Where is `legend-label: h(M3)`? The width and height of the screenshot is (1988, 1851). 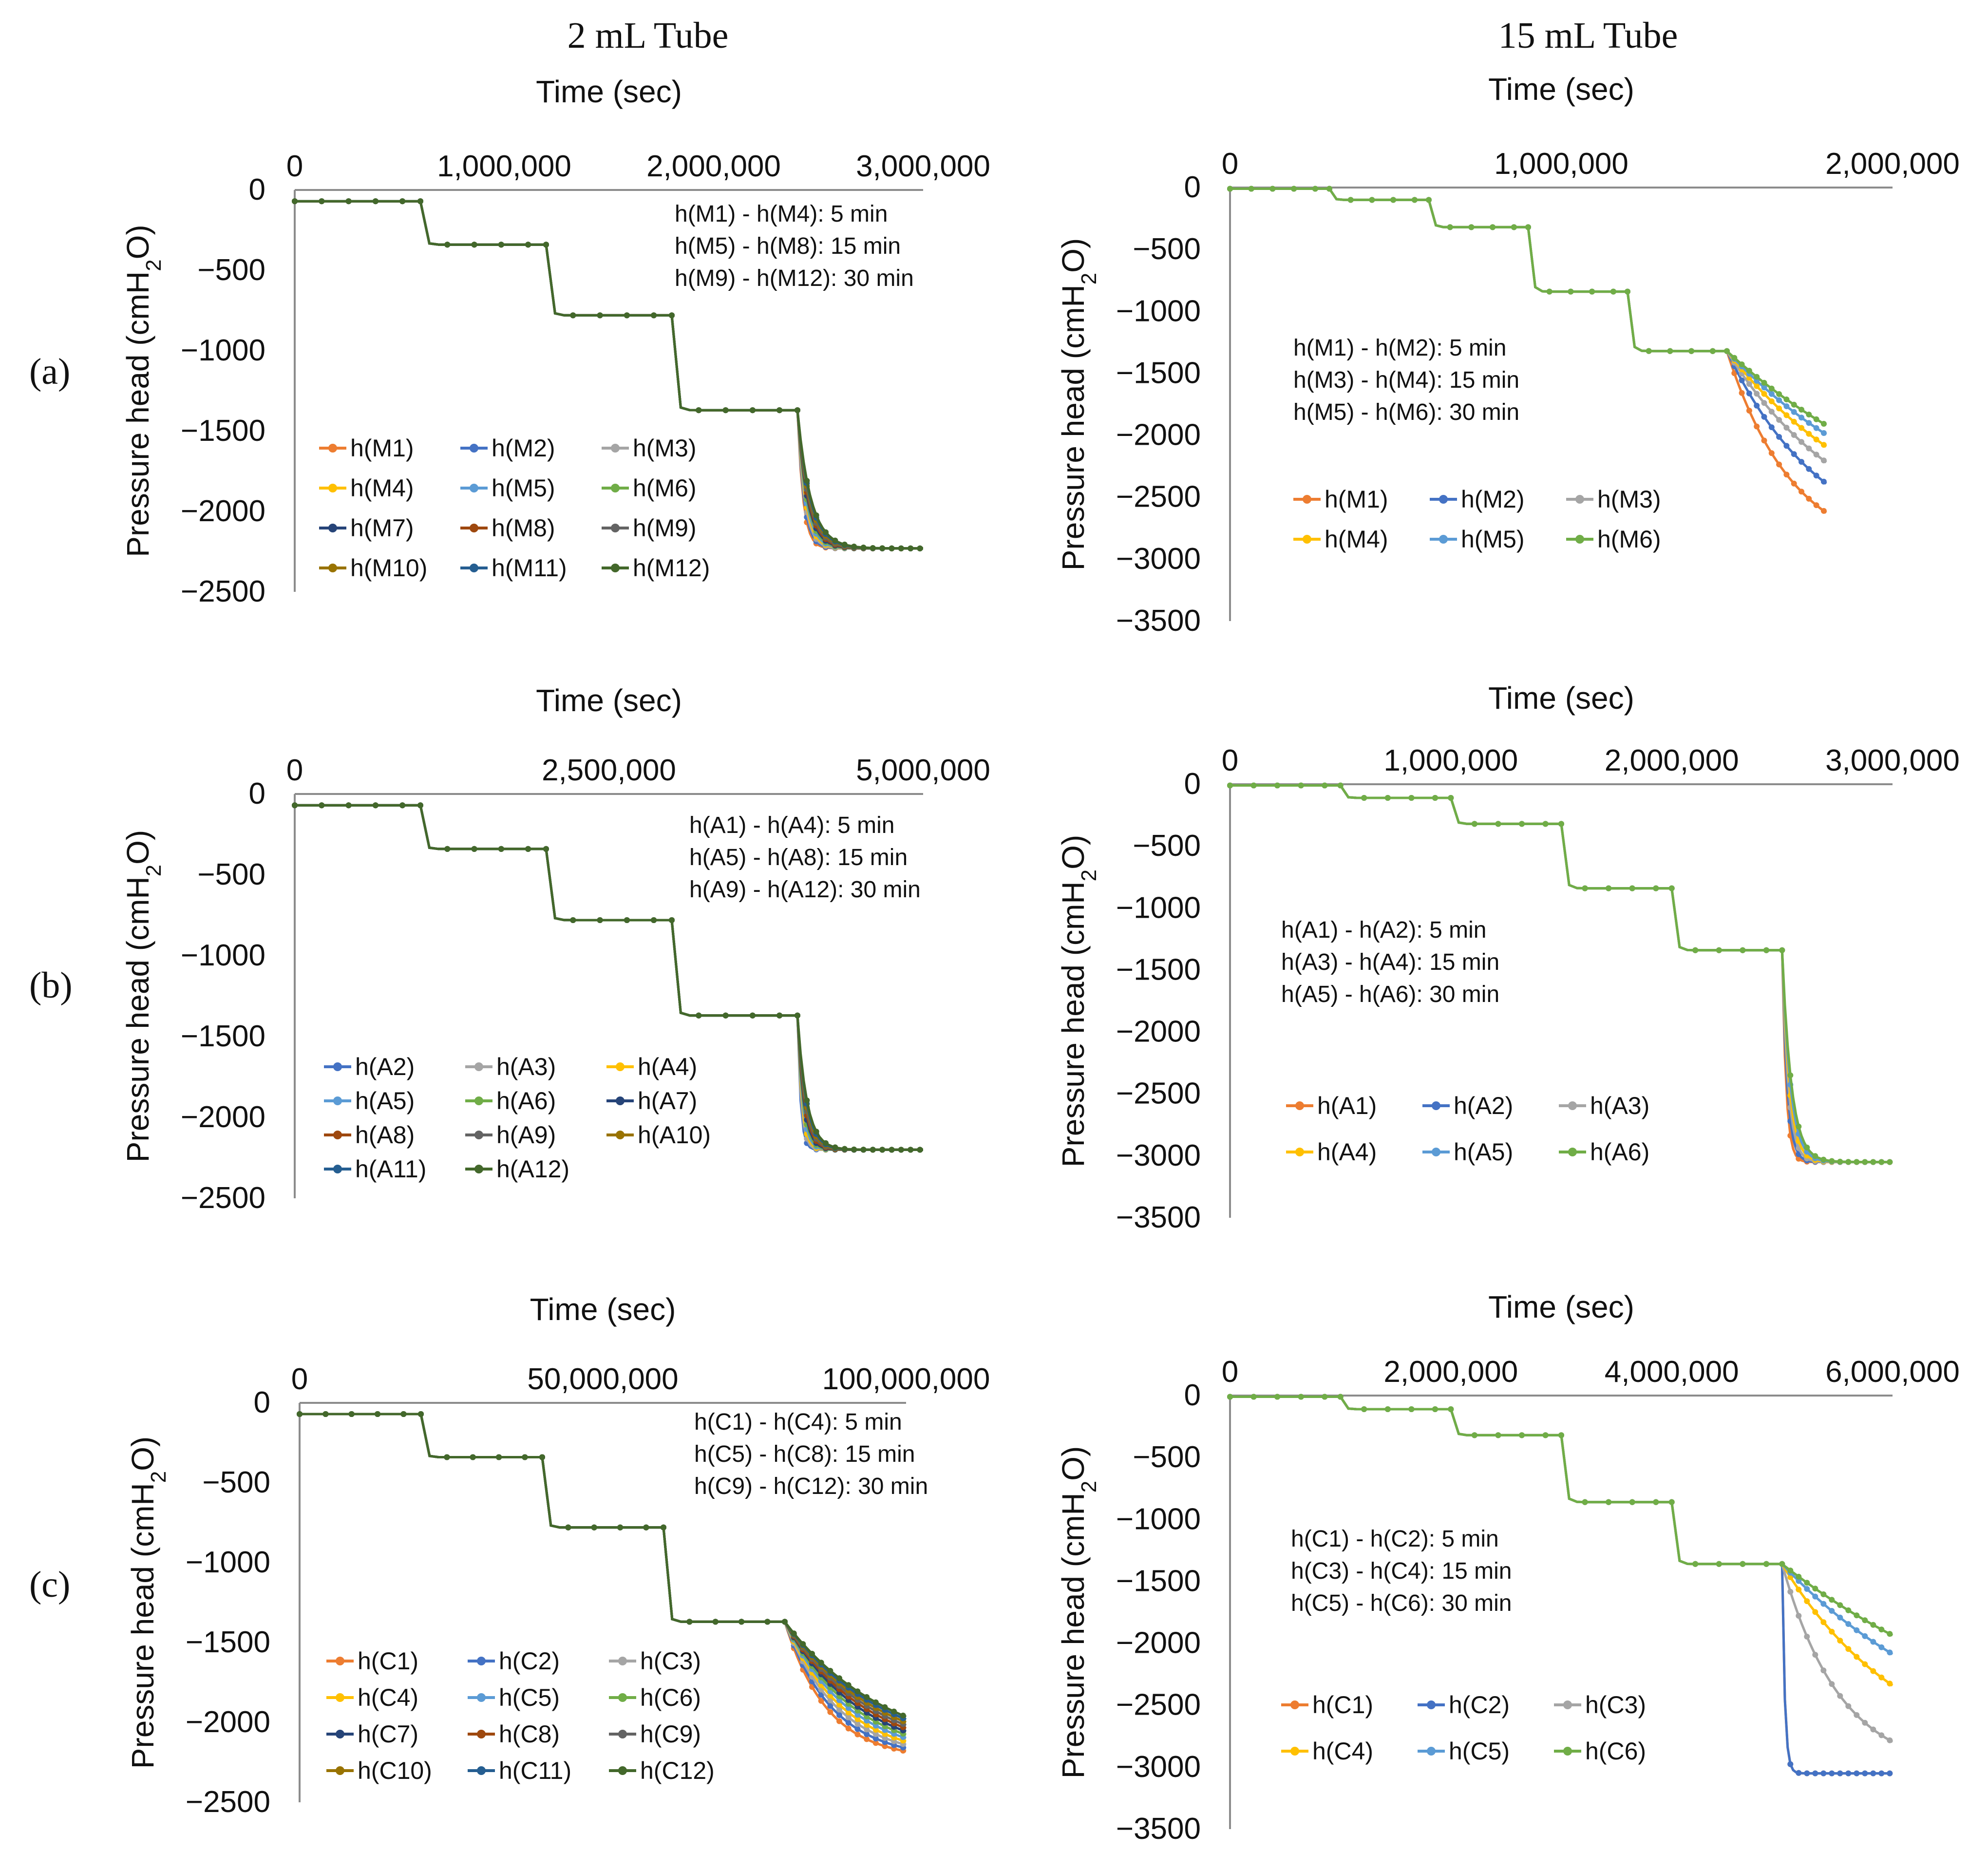
legend-label: h(M3) is located at coordinates (1629, 499).